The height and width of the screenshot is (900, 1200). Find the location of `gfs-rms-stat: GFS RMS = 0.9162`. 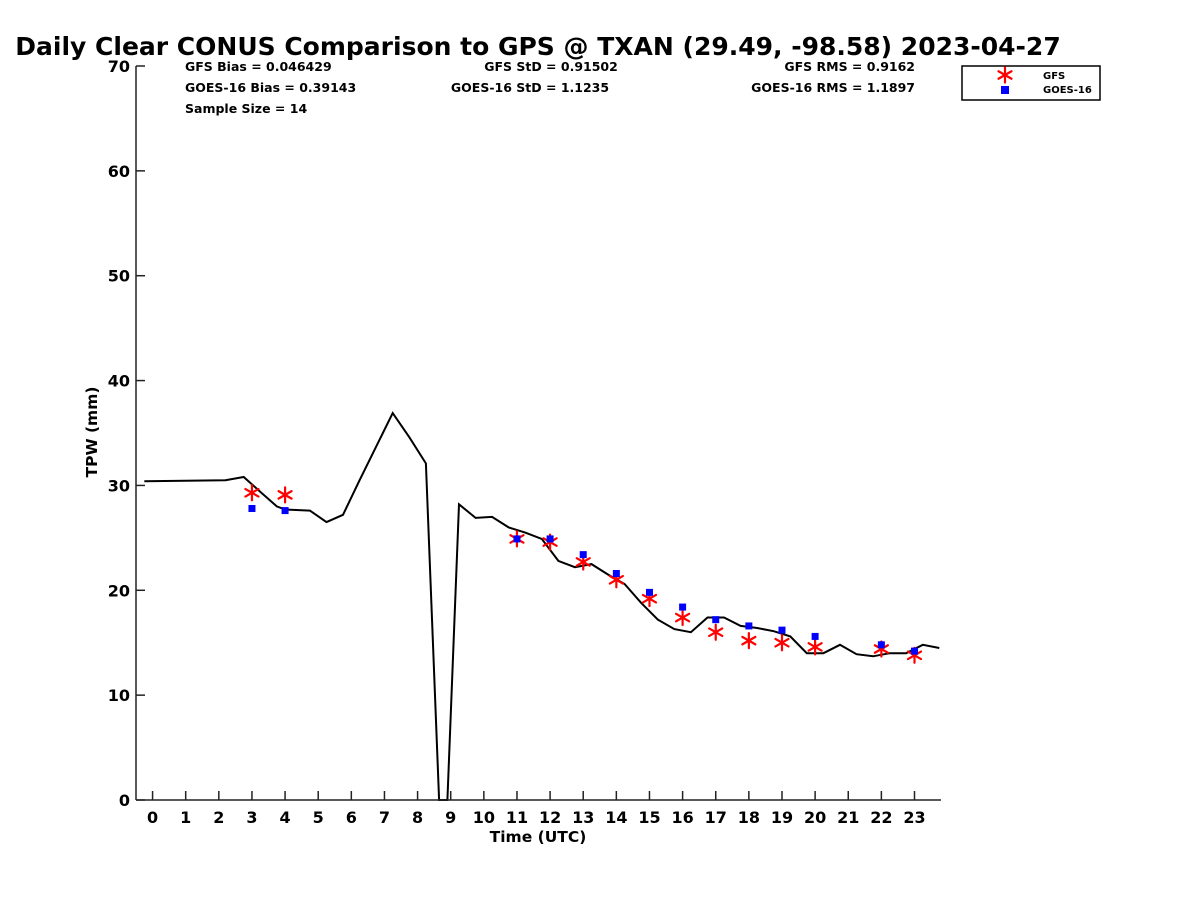

gfs-rms-stat: GFS RMS = 0.9162 is located at coordinates (849, 66).